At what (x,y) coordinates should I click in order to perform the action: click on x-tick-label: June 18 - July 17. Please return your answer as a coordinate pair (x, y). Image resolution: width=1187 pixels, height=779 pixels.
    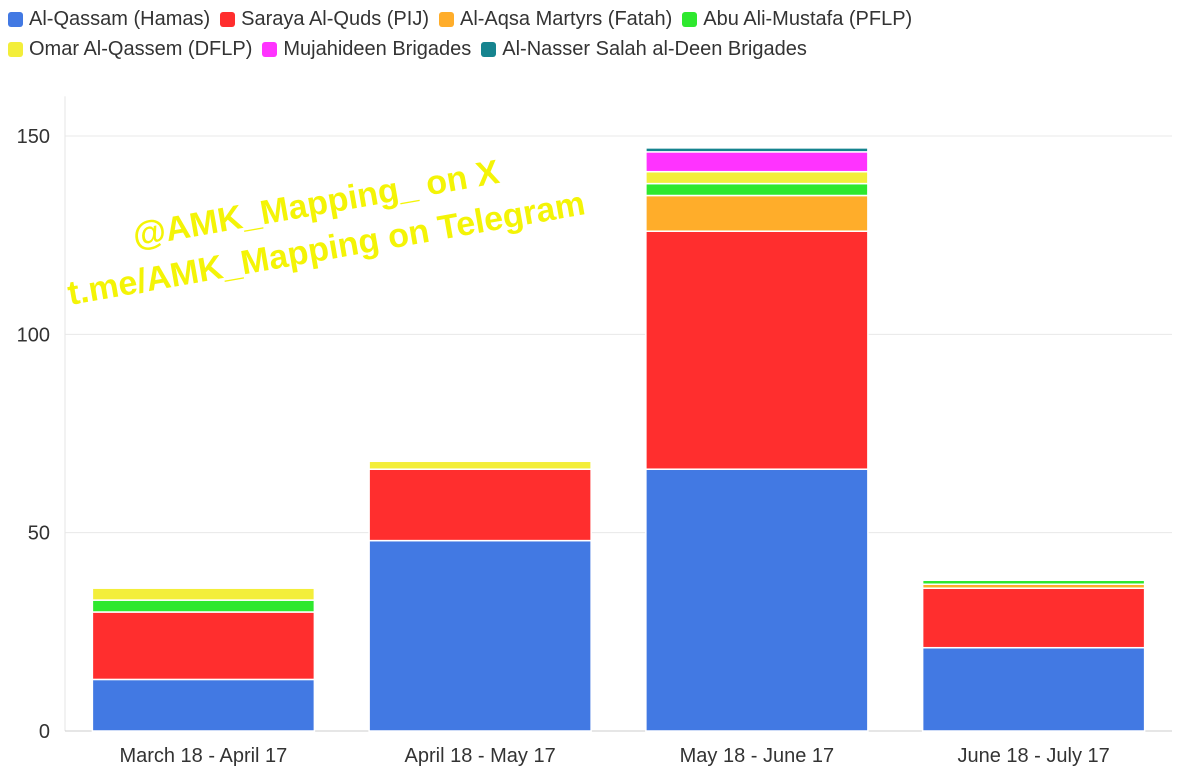
    Looking at the image, I should click on (1033, 756).